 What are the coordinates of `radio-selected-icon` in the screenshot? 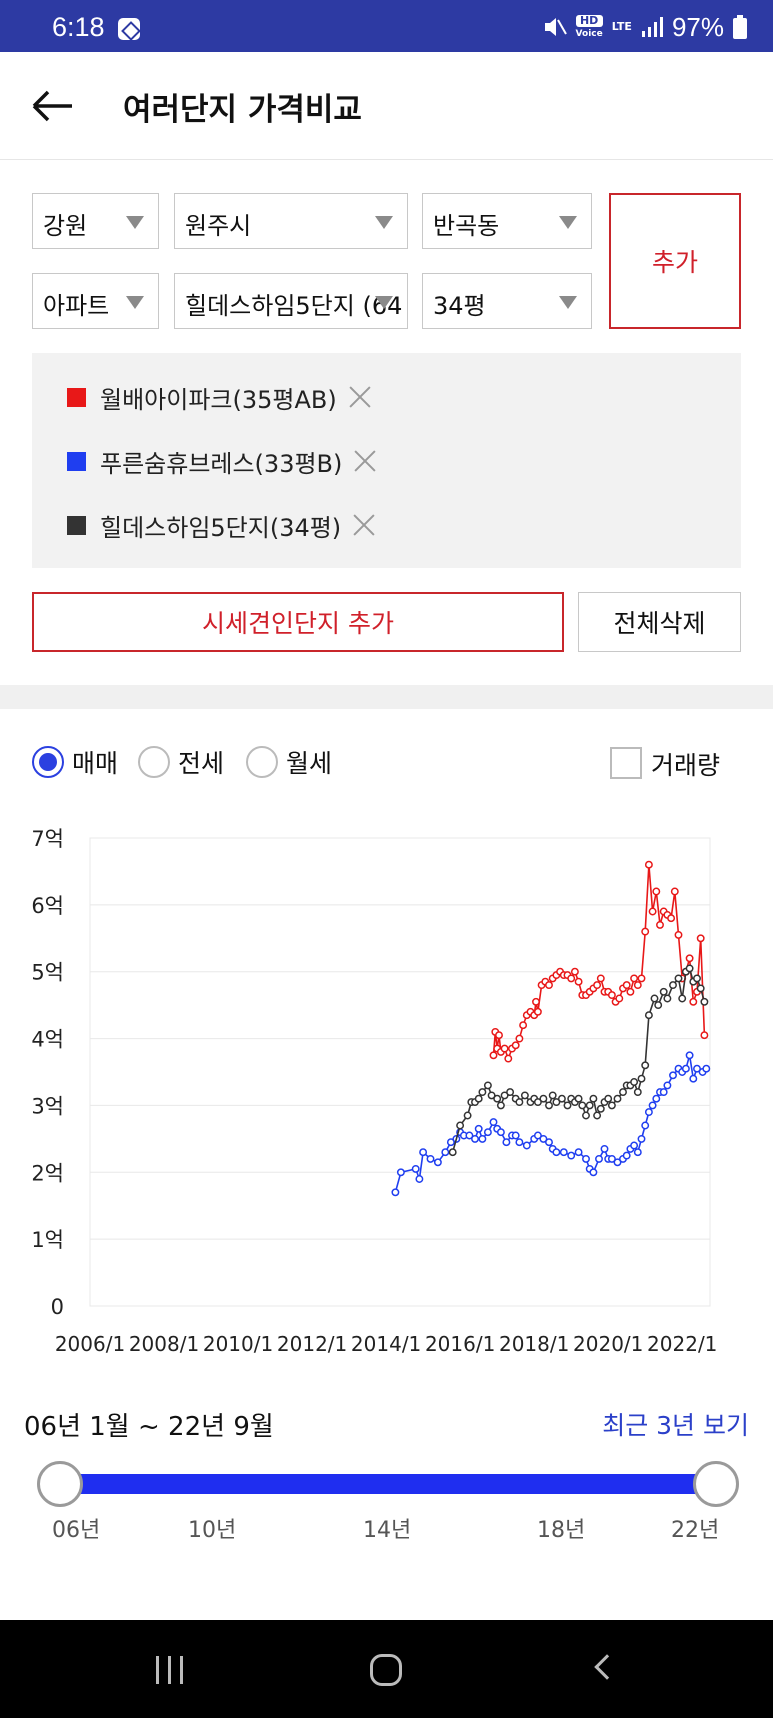 It's located at (48, 762).